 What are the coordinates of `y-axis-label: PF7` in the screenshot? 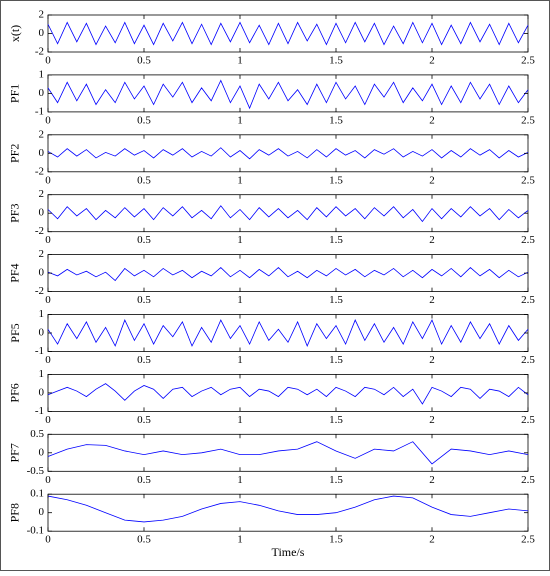 It's located at (15, 452).